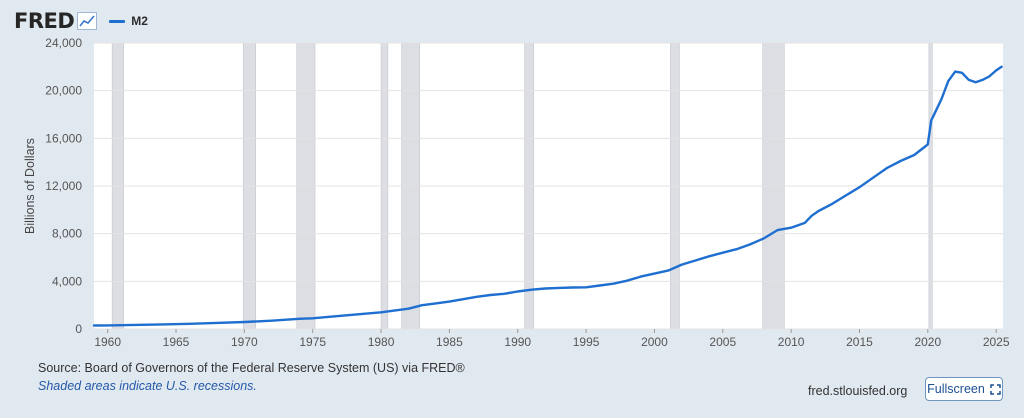 The image size is (1024, 418). I want to click on chart-trend-icon, so click(87, 21).